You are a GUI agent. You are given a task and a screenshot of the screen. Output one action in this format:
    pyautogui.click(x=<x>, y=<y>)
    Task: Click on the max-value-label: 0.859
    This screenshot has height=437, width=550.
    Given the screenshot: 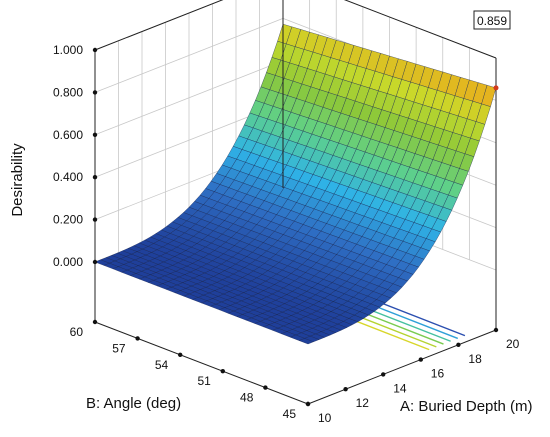 What is the action you would take?
    pyautogui.click(x=492, y=21)
    